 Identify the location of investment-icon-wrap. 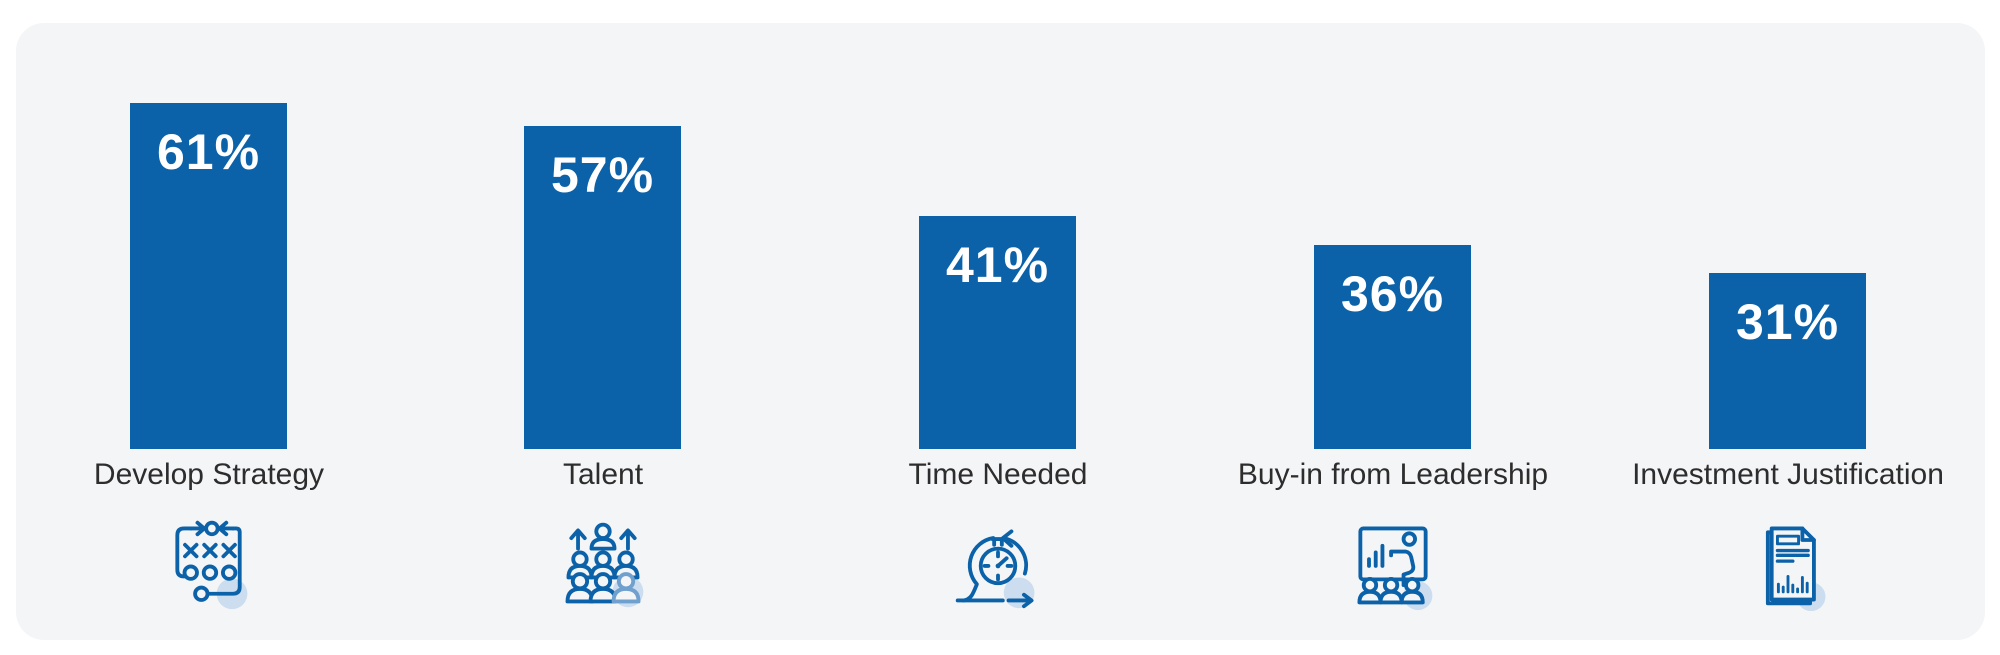
(1788, 564).